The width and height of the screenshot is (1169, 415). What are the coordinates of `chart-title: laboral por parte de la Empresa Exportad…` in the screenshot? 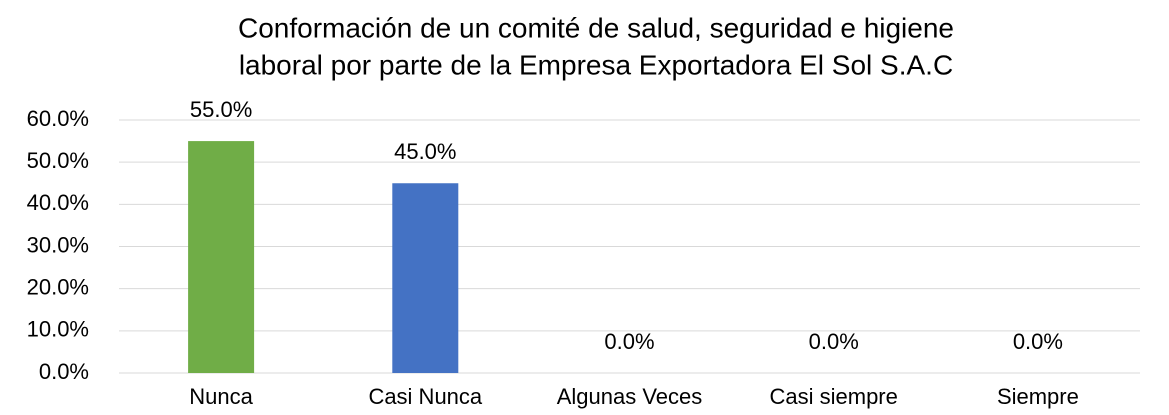 It's located at (596, 64).